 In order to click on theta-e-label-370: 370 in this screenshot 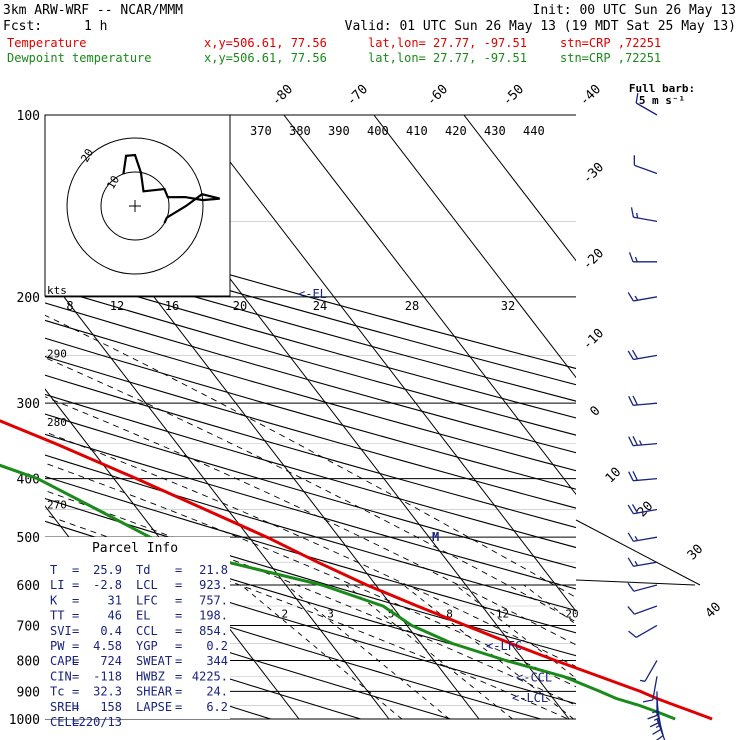, I will do `click(261, 131)`.